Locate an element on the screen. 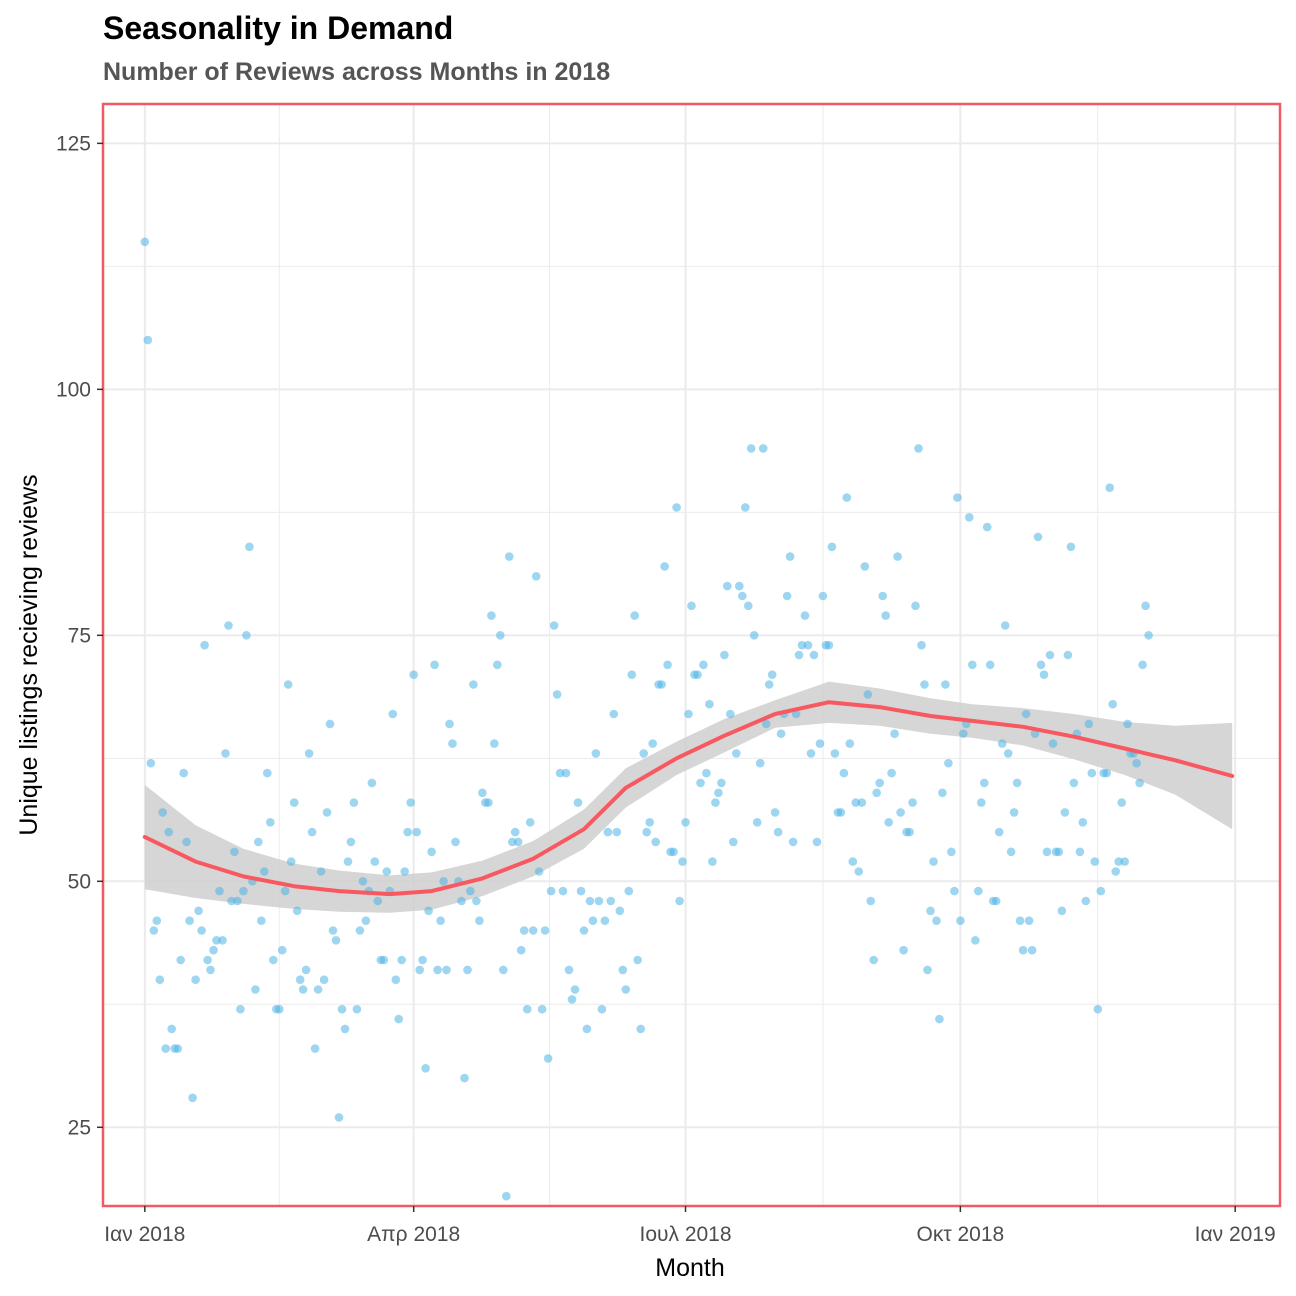 This screenshot has height=1296, width=1296. smooth-line-layer is located at coordinates (688, 798).